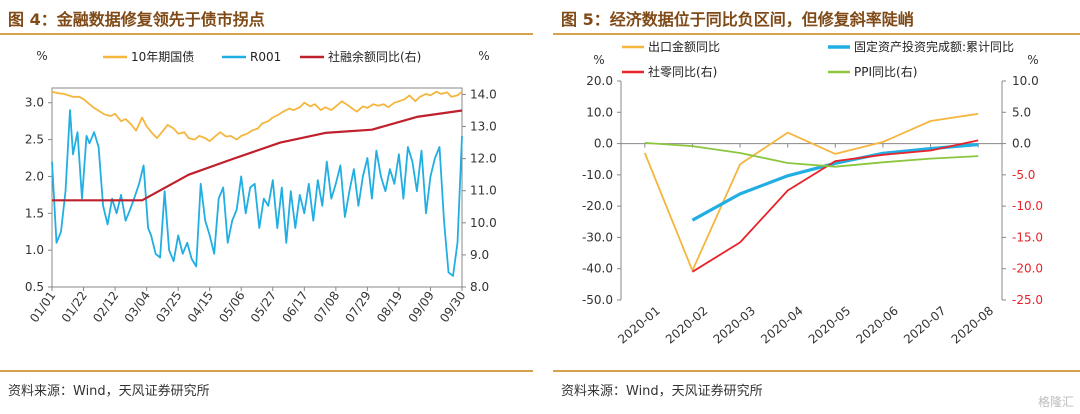 This screenshot has width=1080, height=414. What do you see at coordinates (1027, 300) in the screenshot?
I see `y-right-tick-label: -25.0` at bounding box center [1027, 300].